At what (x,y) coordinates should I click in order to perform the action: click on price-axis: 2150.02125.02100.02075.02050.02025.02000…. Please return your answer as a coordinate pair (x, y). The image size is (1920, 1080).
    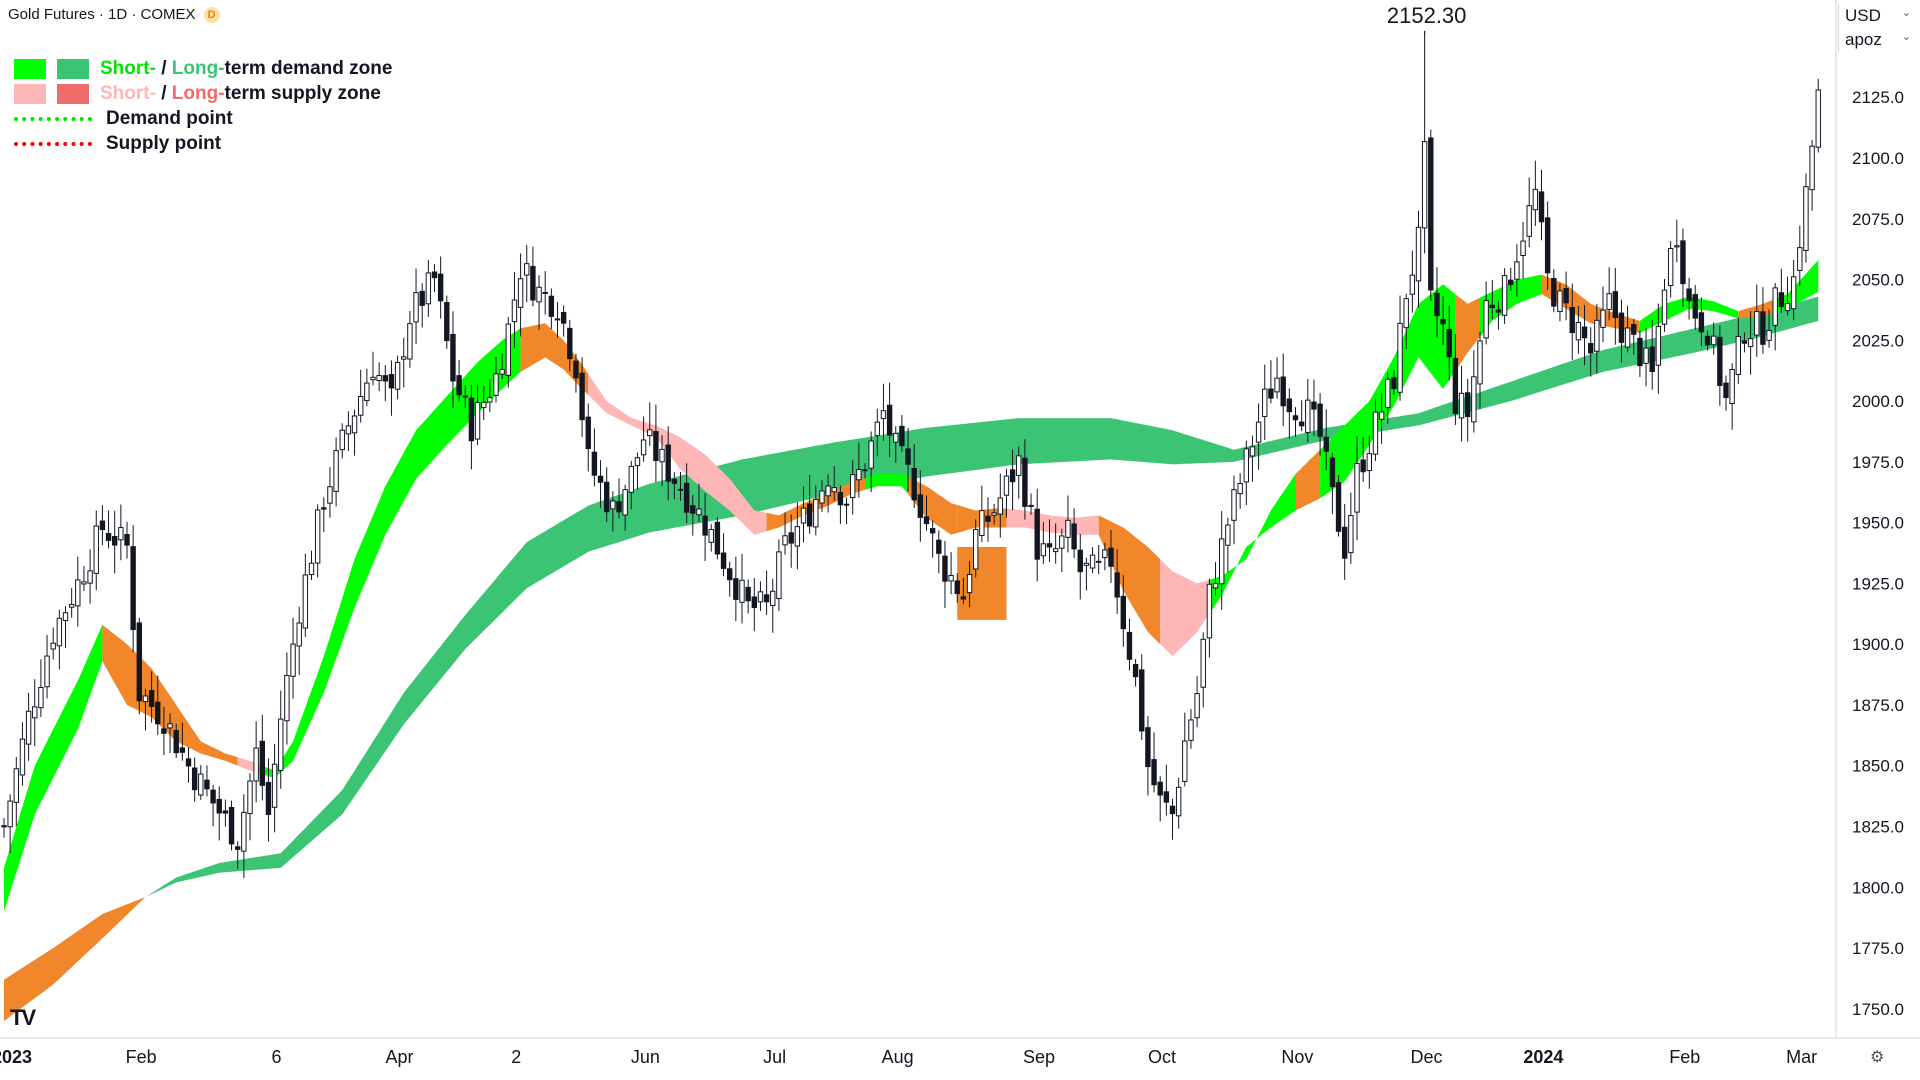
    Looking at the image, I should click on (1869, 519).